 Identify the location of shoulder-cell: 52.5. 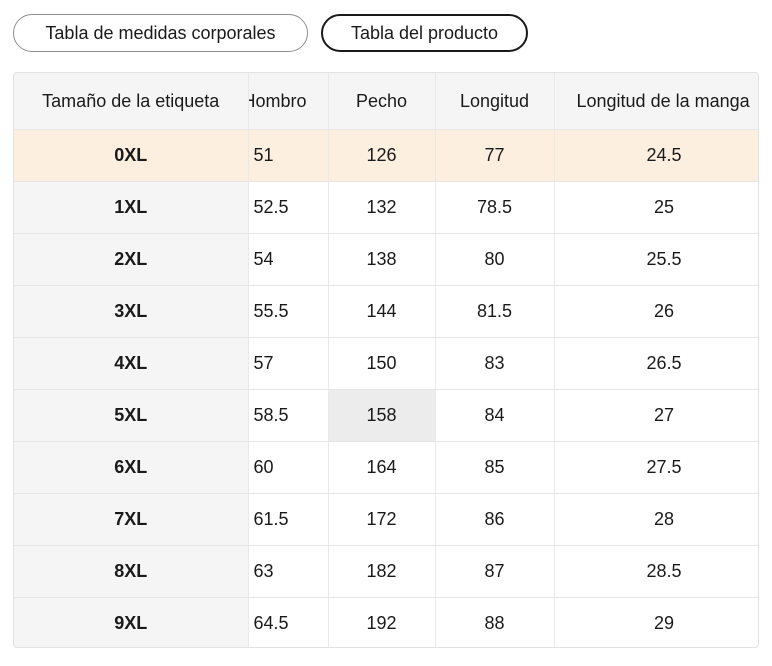
(288, 207).